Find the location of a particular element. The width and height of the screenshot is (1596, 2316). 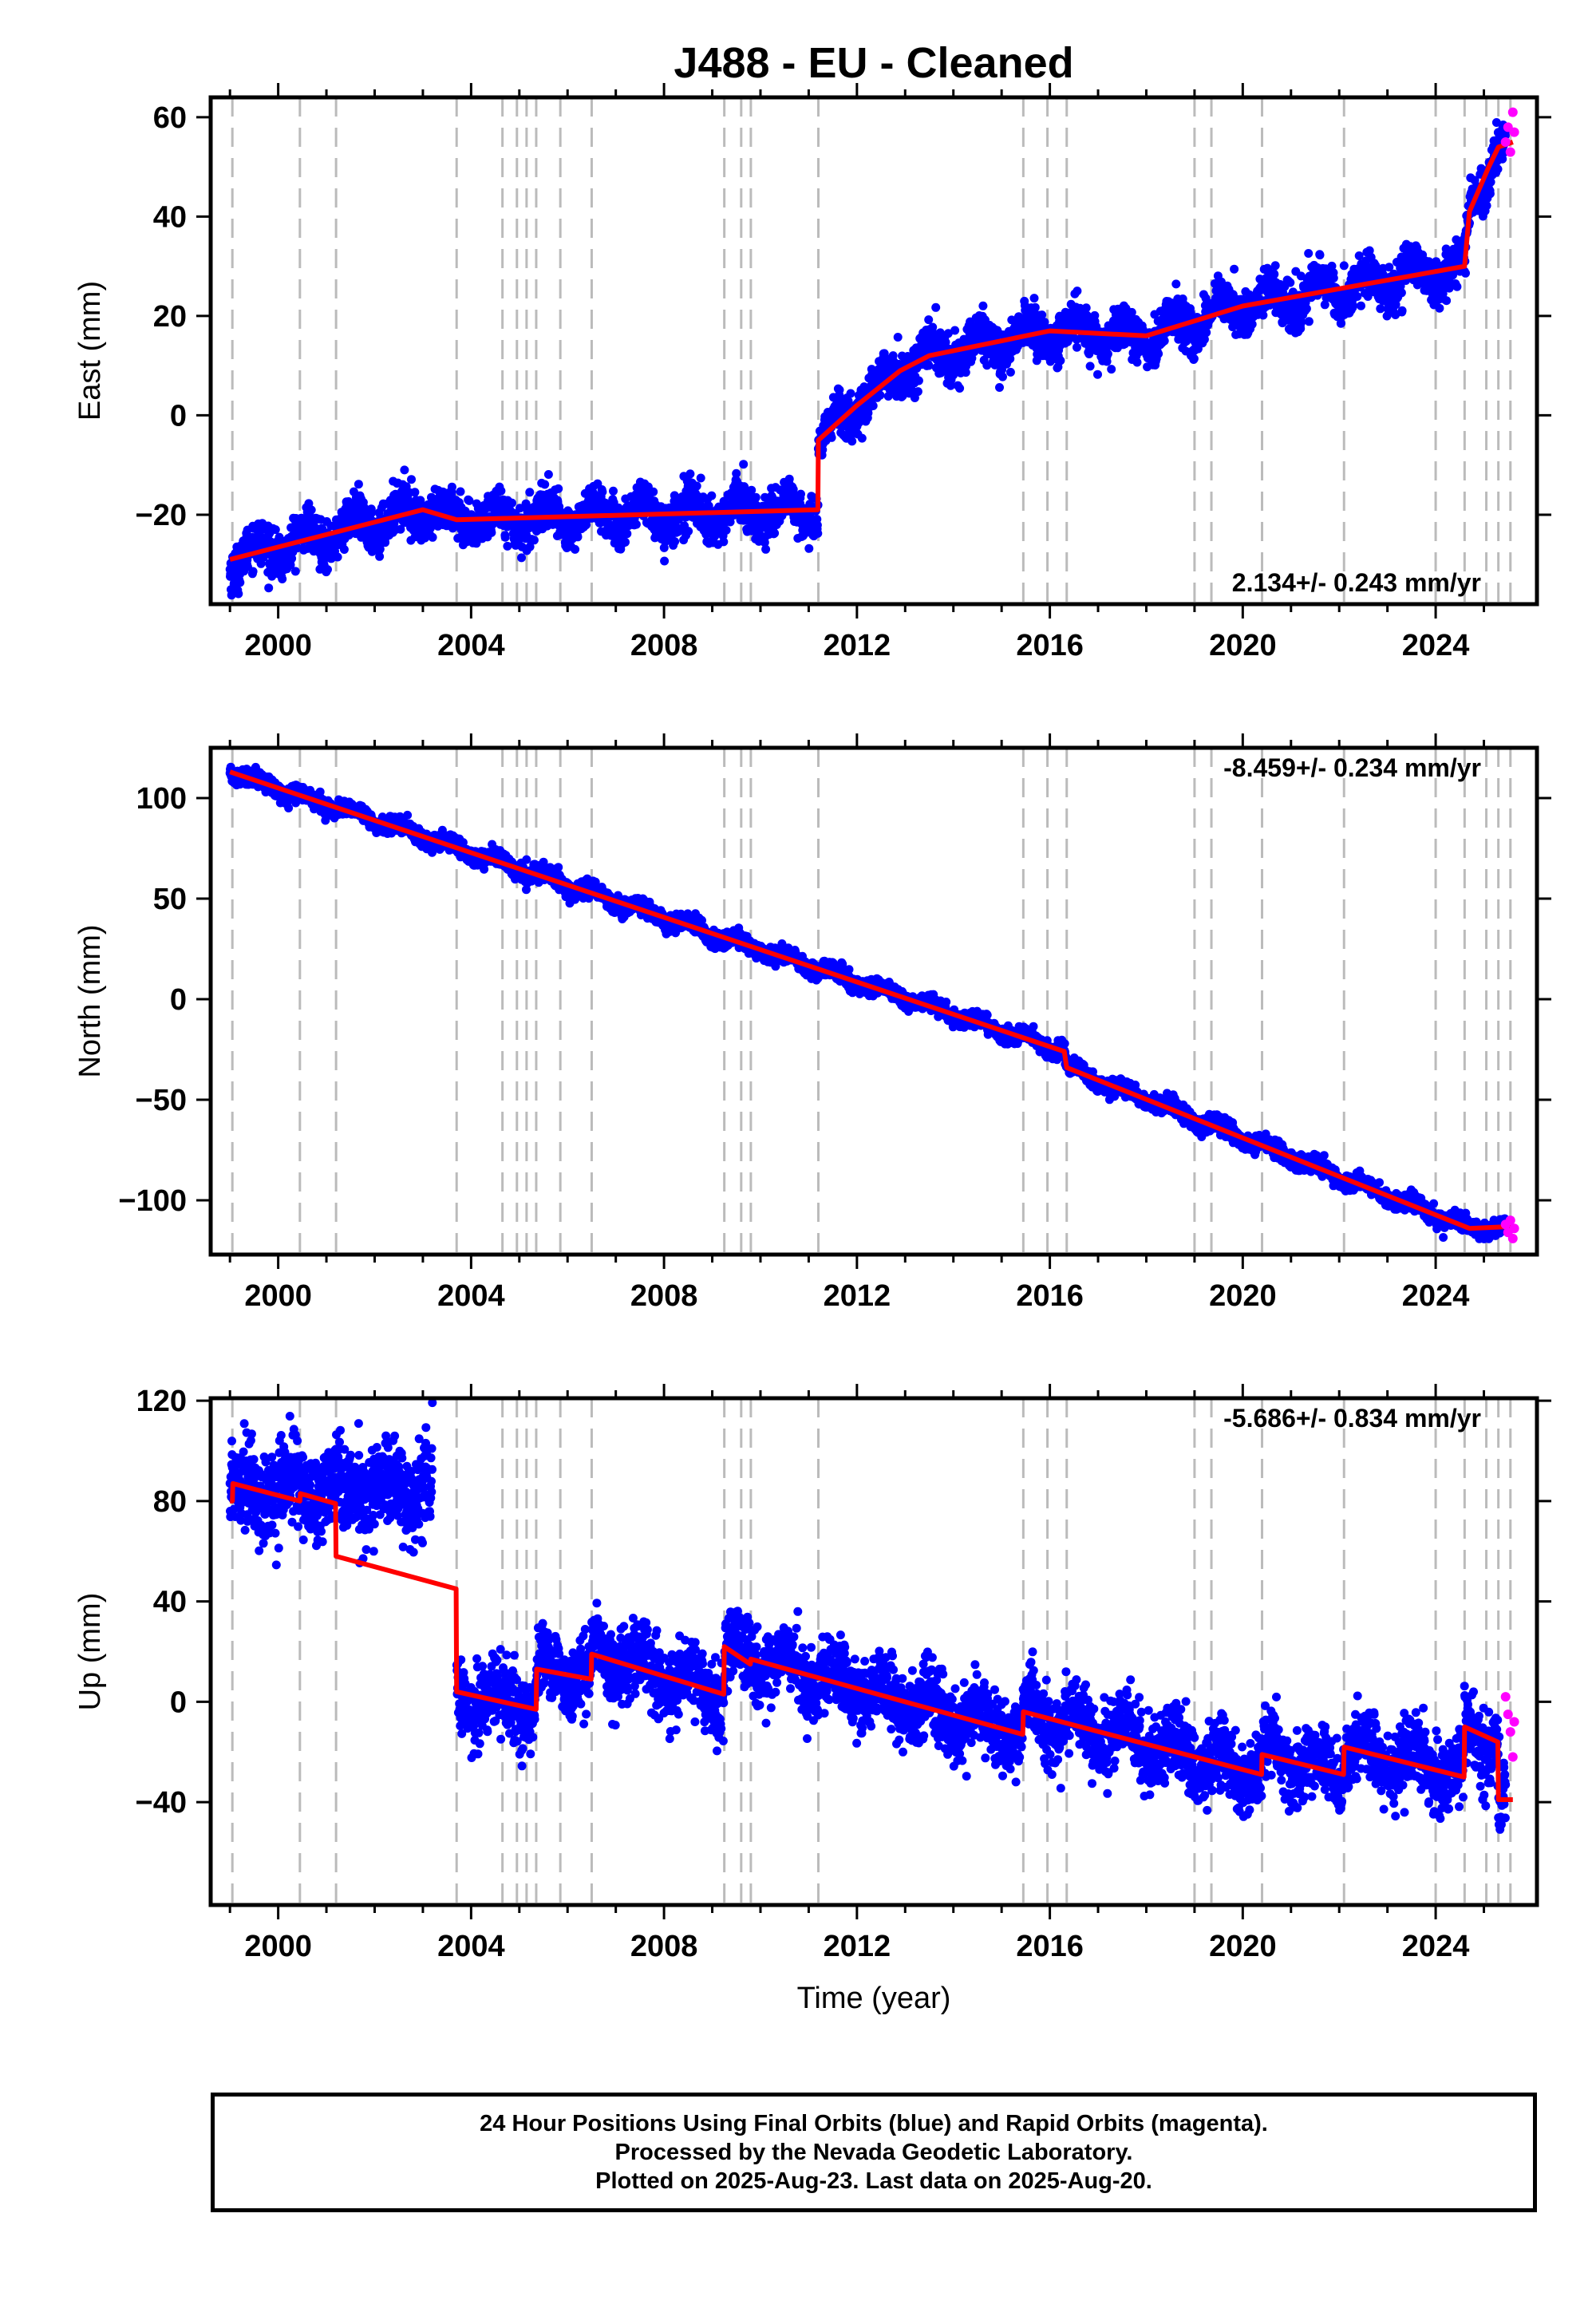

y-tick-label: 60 is located at coordinates (170, 118).